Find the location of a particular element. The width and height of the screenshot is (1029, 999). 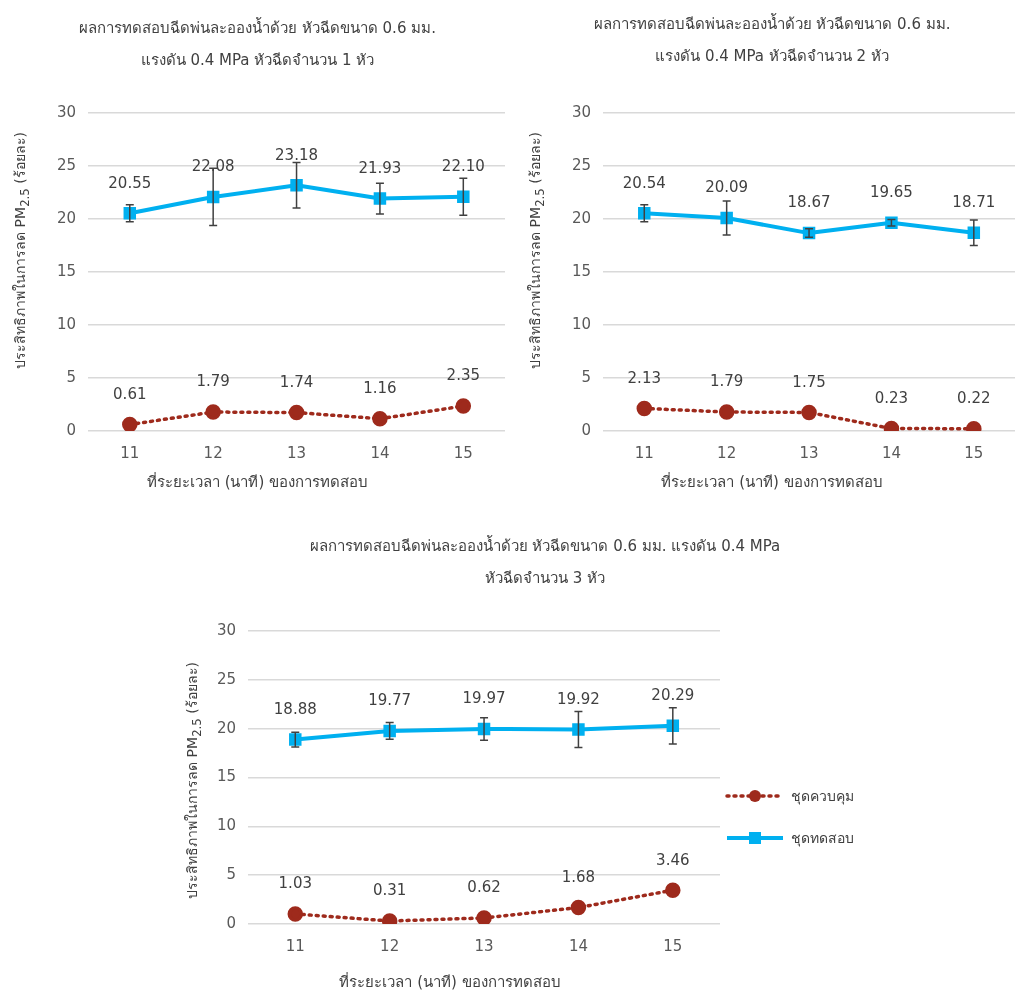

data-label: 1.03 is located at coordinates (295, 883).